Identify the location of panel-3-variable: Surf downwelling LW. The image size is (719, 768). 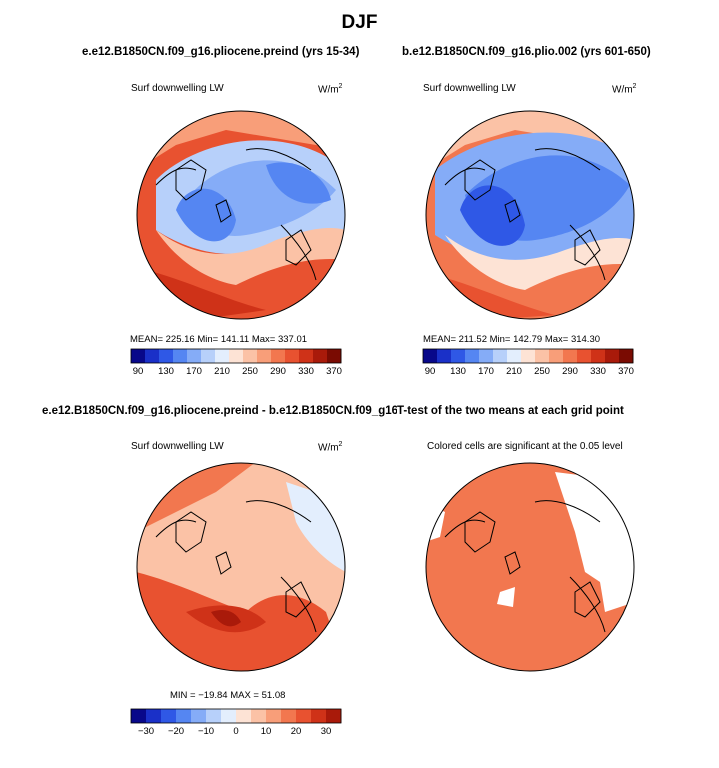
(177, 446).